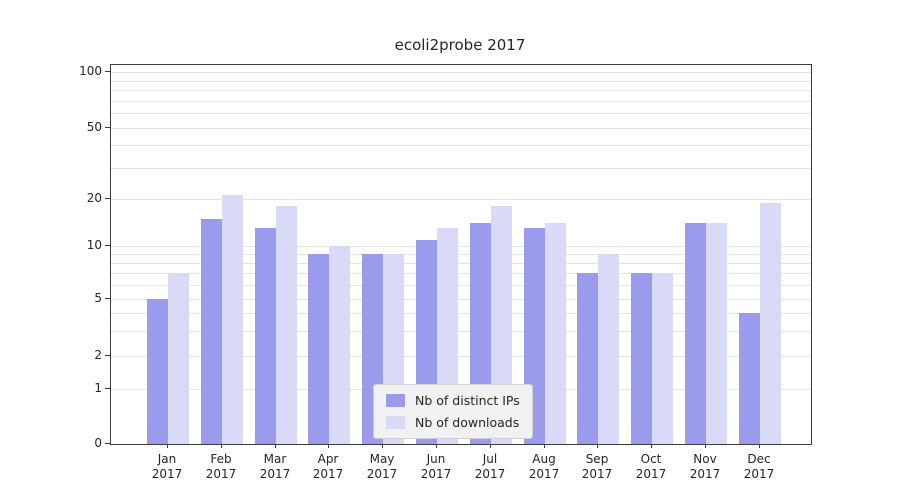 The image size is (900, 500). What do you see at coordinates (544, 466) in the screenshot?
I see `x-tick-label: Aug 2017` at bounding box center [544, 466].